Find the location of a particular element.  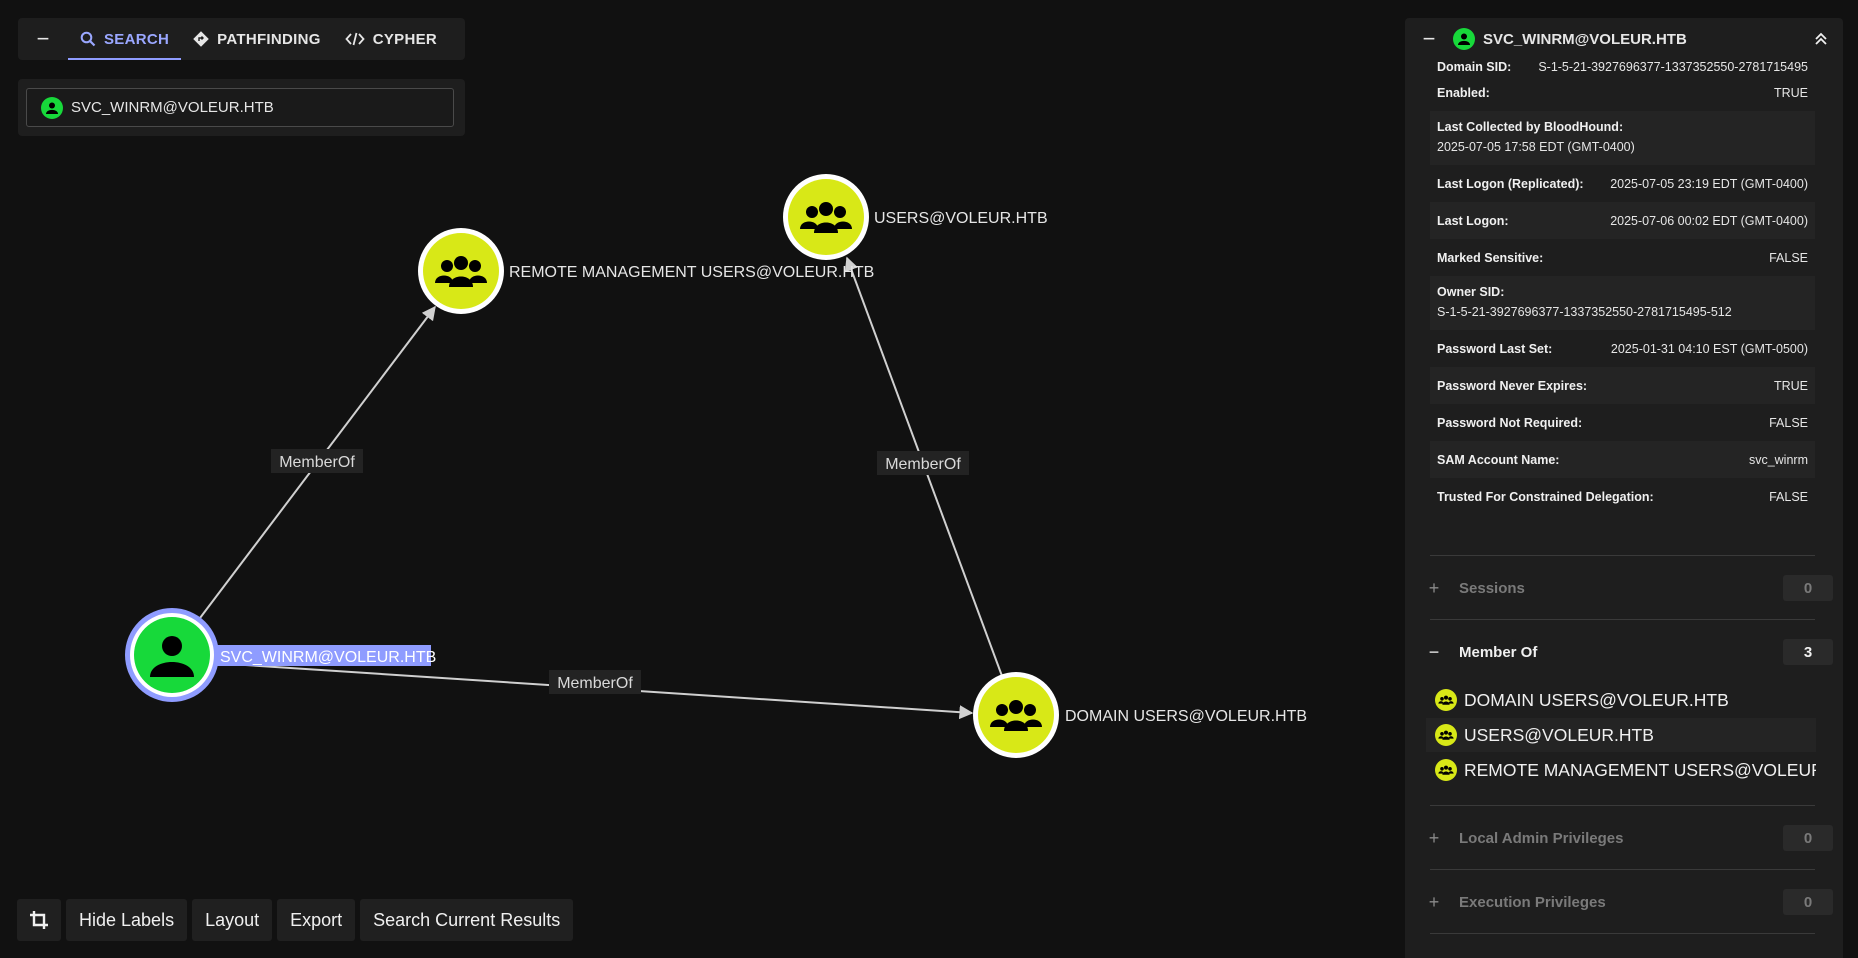

section-sessions: + Sessions 0 is located at coordinates (1628, 588).